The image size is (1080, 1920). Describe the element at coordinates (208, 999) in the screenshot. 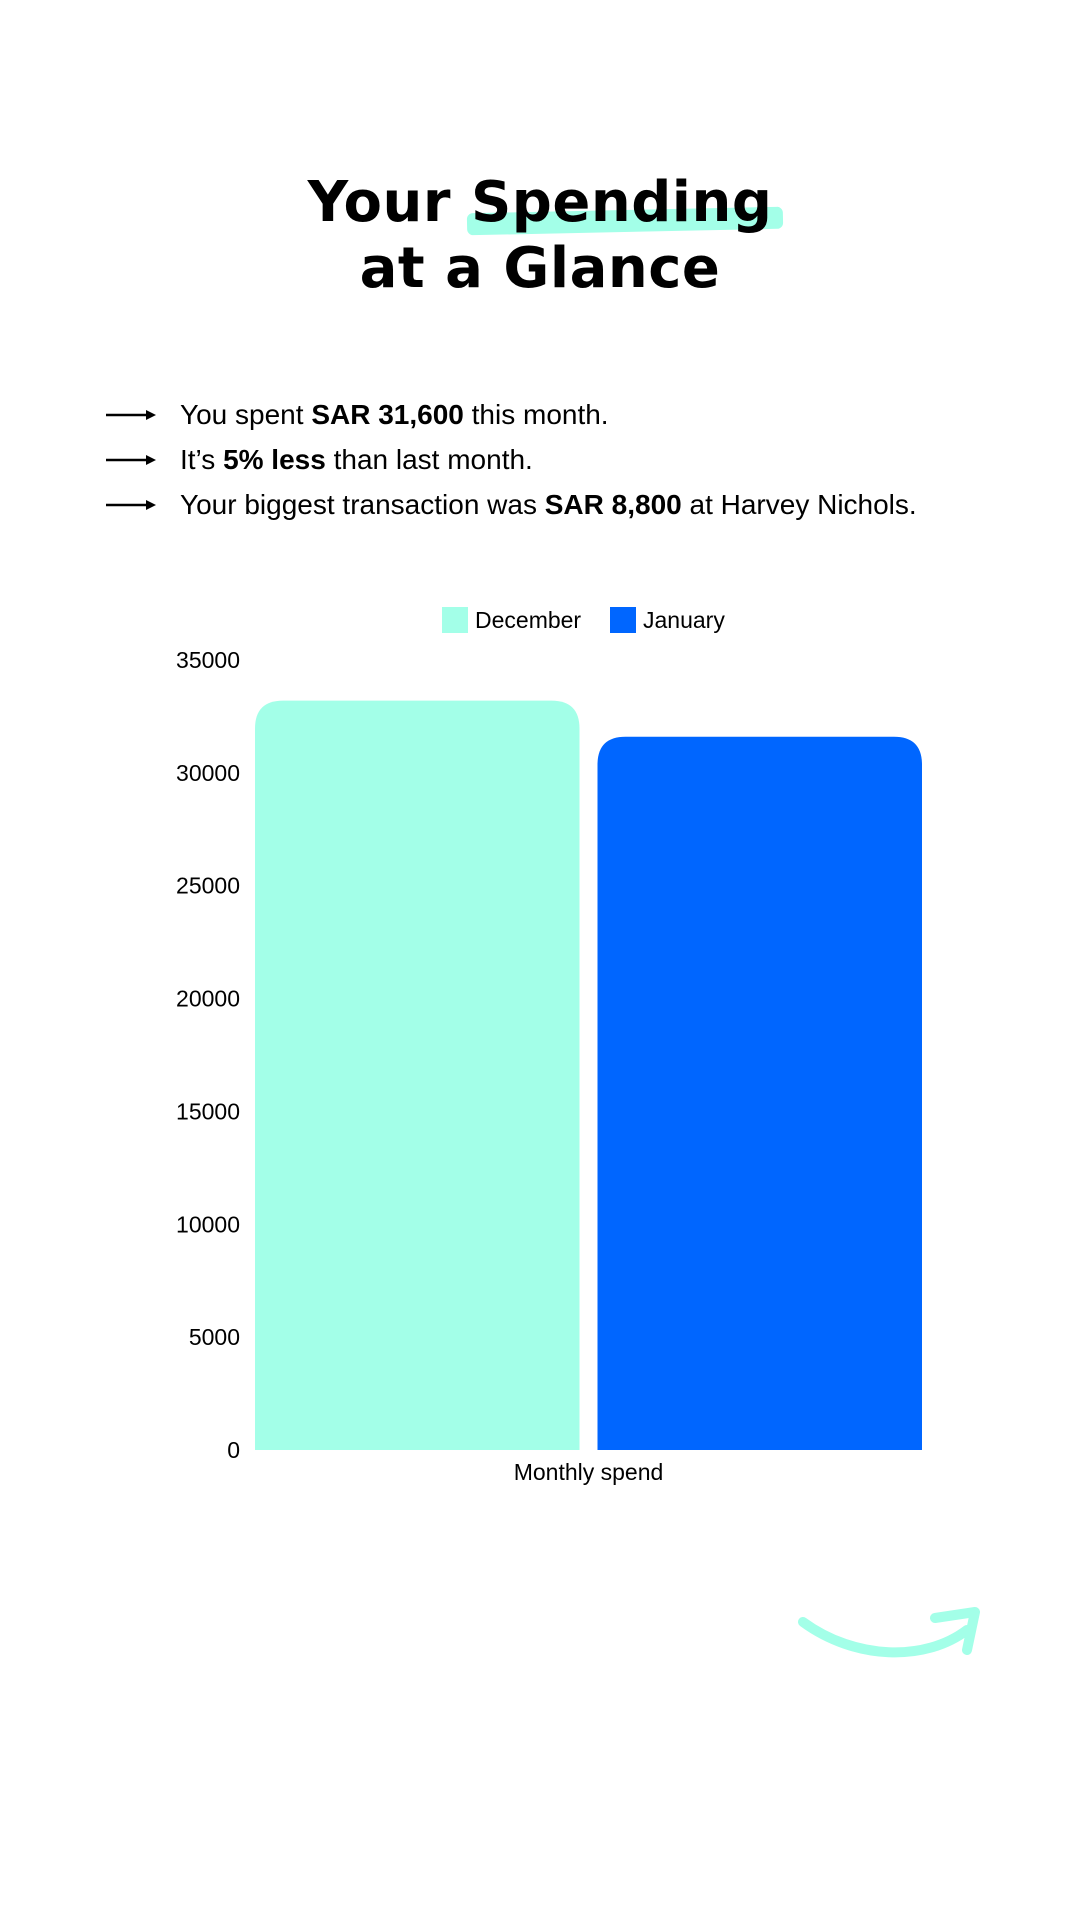

I see `y-tick-label: 20000` at that location.